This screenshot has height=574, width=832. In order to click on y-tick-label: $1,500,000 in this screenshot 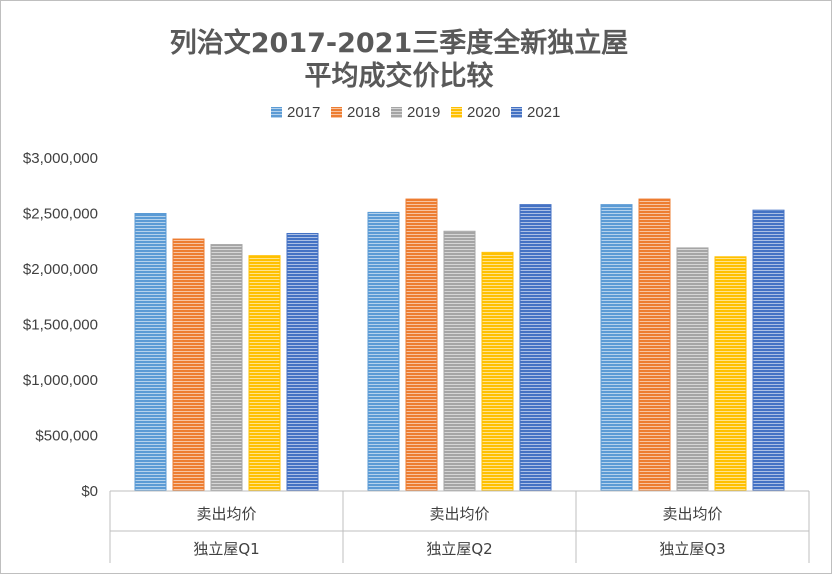, I will do `click(60, 325)`.